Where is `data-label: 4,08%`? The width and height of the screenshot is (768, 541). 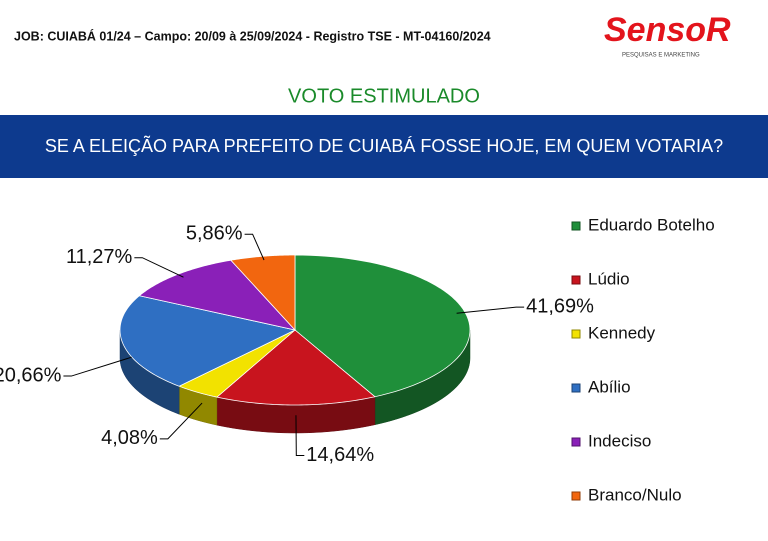
data-label: 4,08% is located at coordinates (129, 438).